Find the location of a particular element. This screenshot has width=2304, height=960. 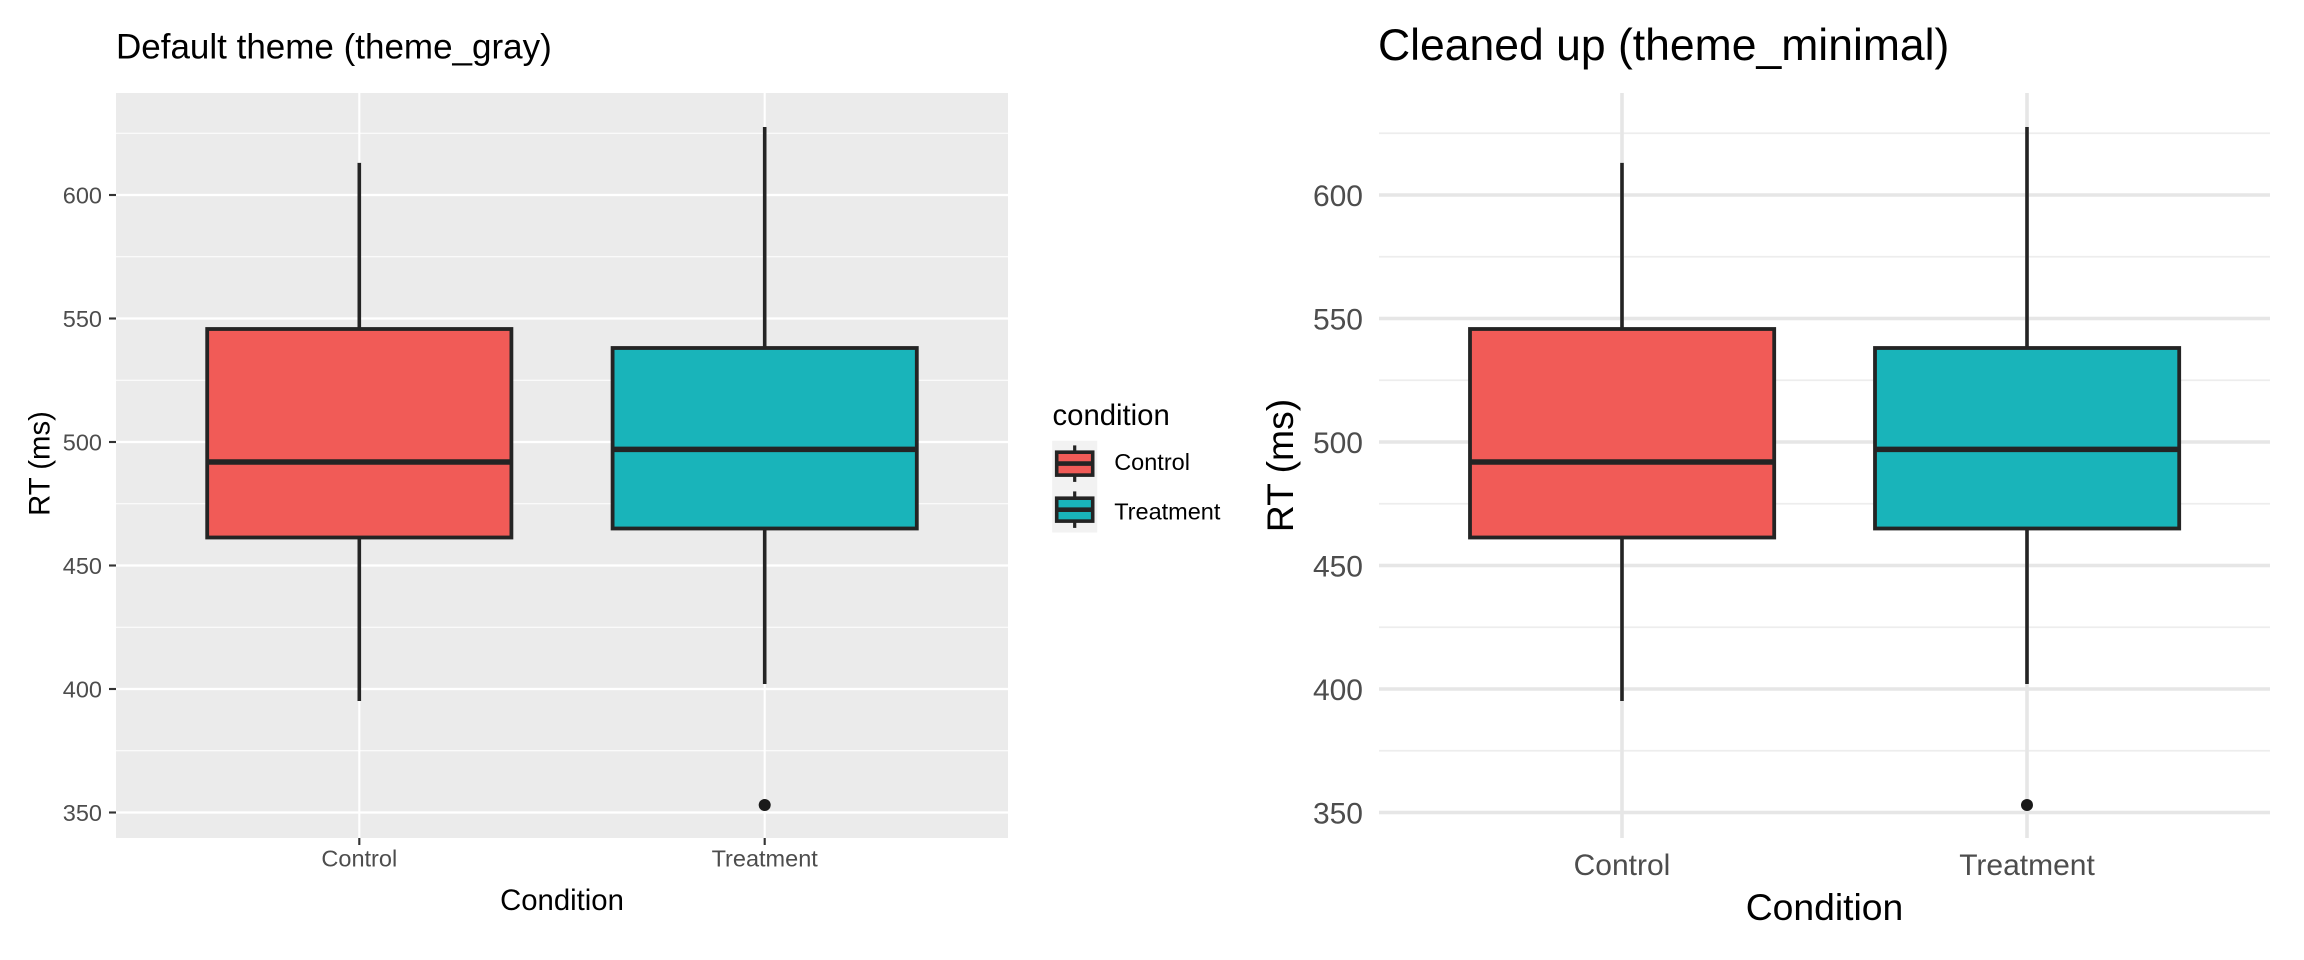

svg-text: condition is located at coordinates (1111, 415).